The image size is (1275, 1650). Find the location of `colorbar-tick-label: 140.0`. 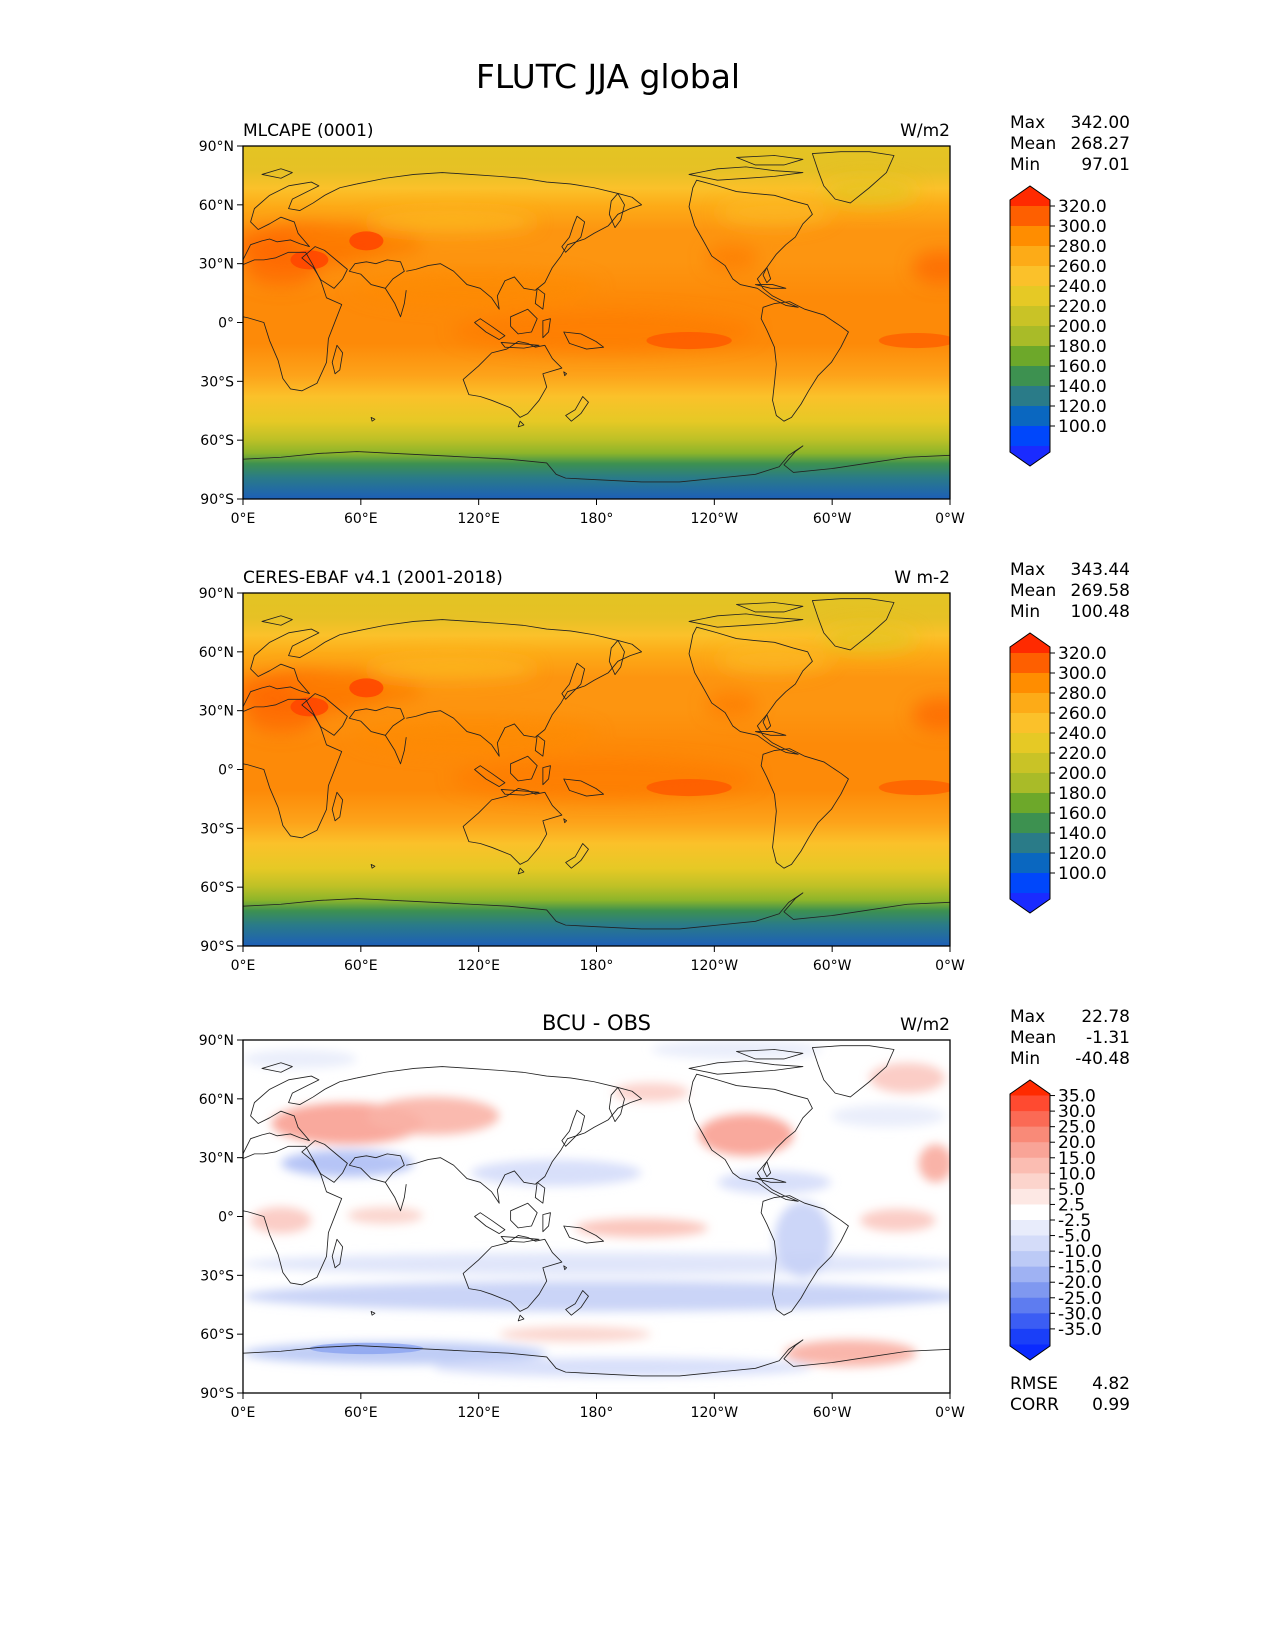

colorbar-tick-label: 140.0 is located at coordinates (1082, 834).